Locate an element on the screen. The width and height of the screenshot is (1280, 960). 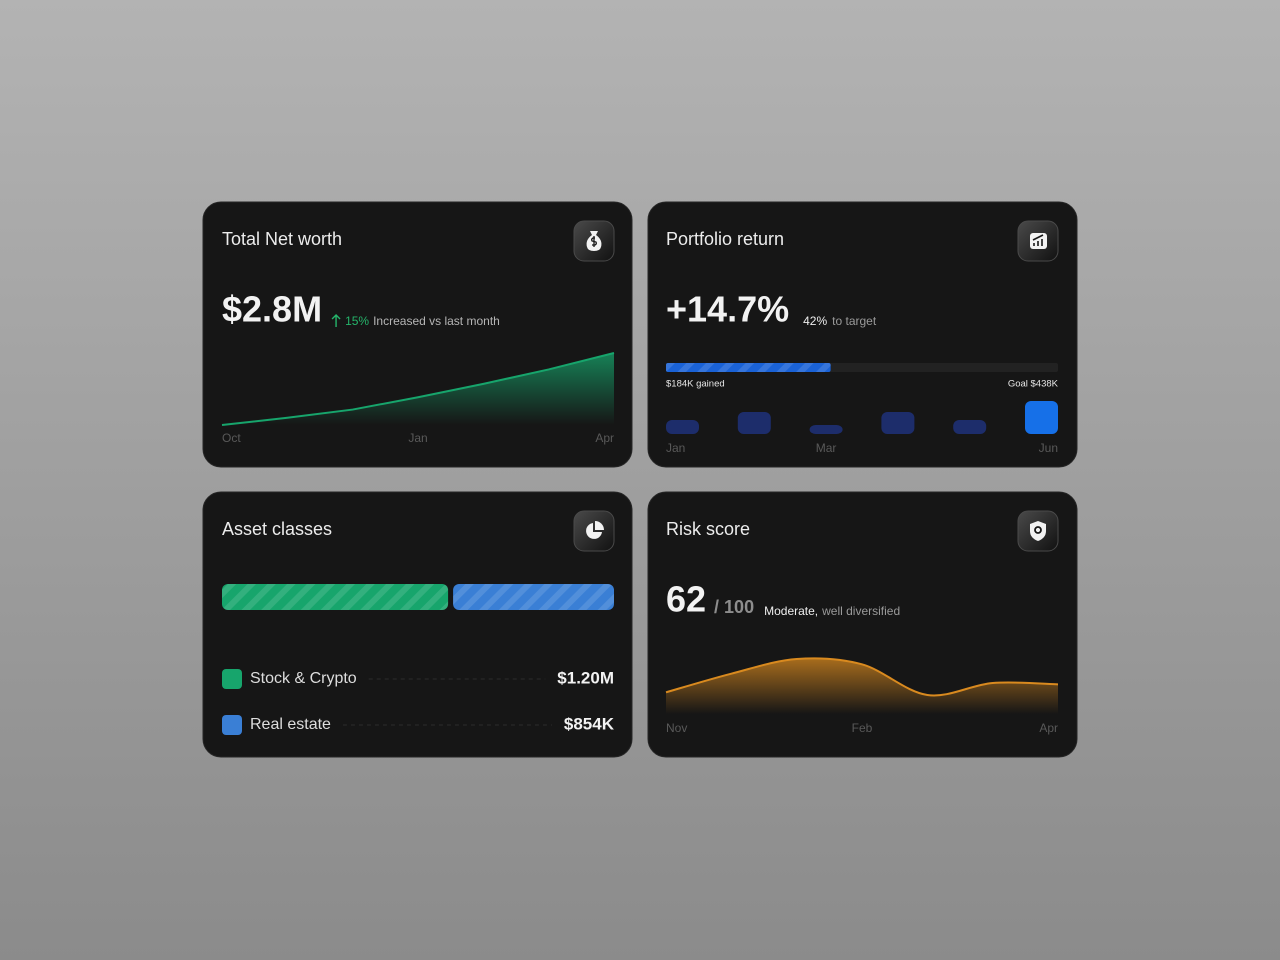
change-description: Increased vs last month is located at coordinates (436, 321).